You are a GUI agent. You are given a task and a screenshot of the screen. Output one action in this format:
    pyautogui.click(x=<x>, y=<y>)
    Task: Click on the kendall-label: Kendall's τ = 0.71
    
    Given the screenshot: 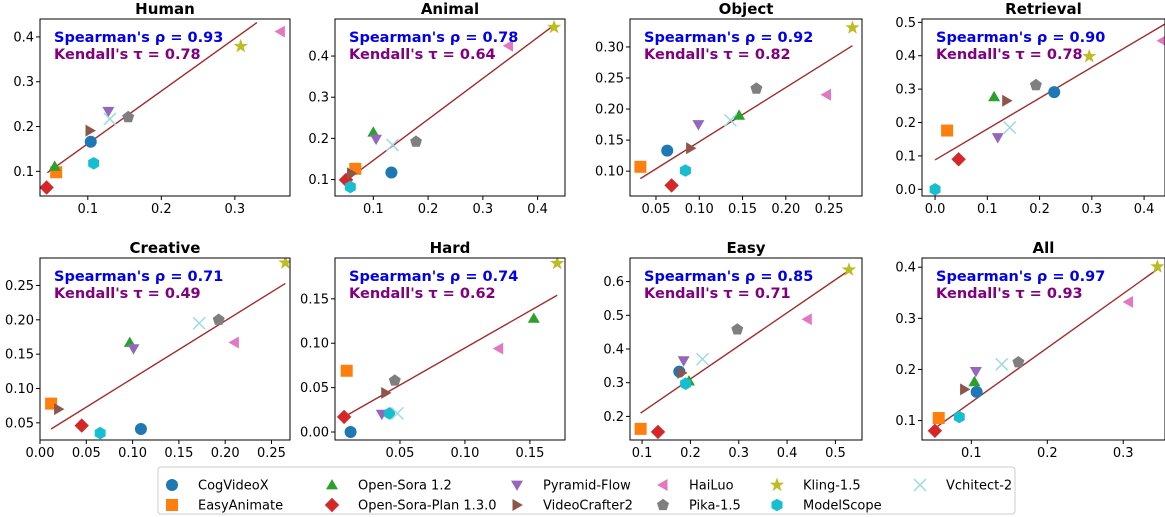 What is the action you would take?
    pyautogui.click(x=717, y=294)
    